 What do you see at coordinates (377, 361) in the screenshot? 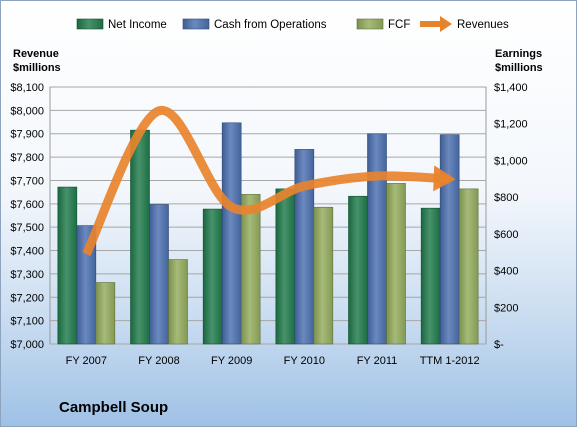
I see `x-tick-label: FY 2011` at bounding box center [377, 361].